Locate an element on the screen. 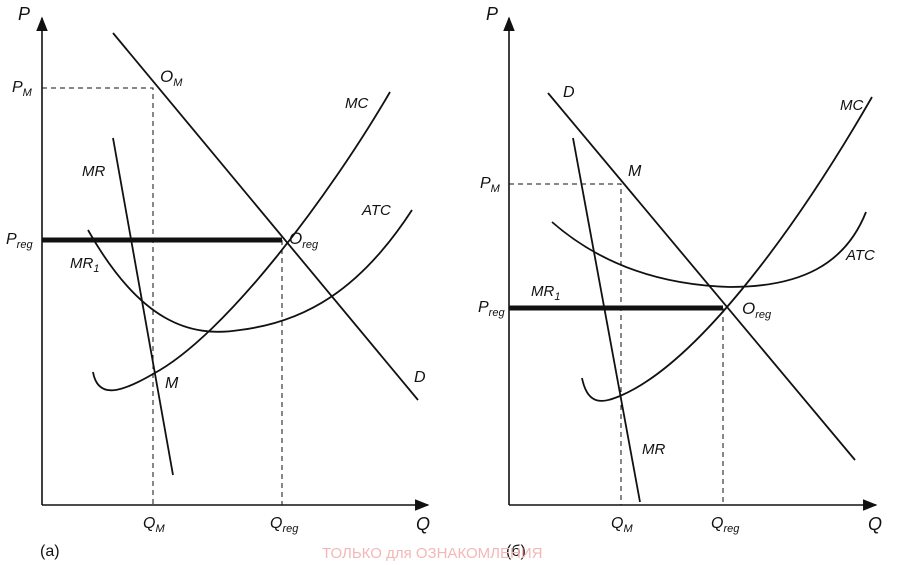  panel-a-caption: (a) is located at coordinates (50, 551).